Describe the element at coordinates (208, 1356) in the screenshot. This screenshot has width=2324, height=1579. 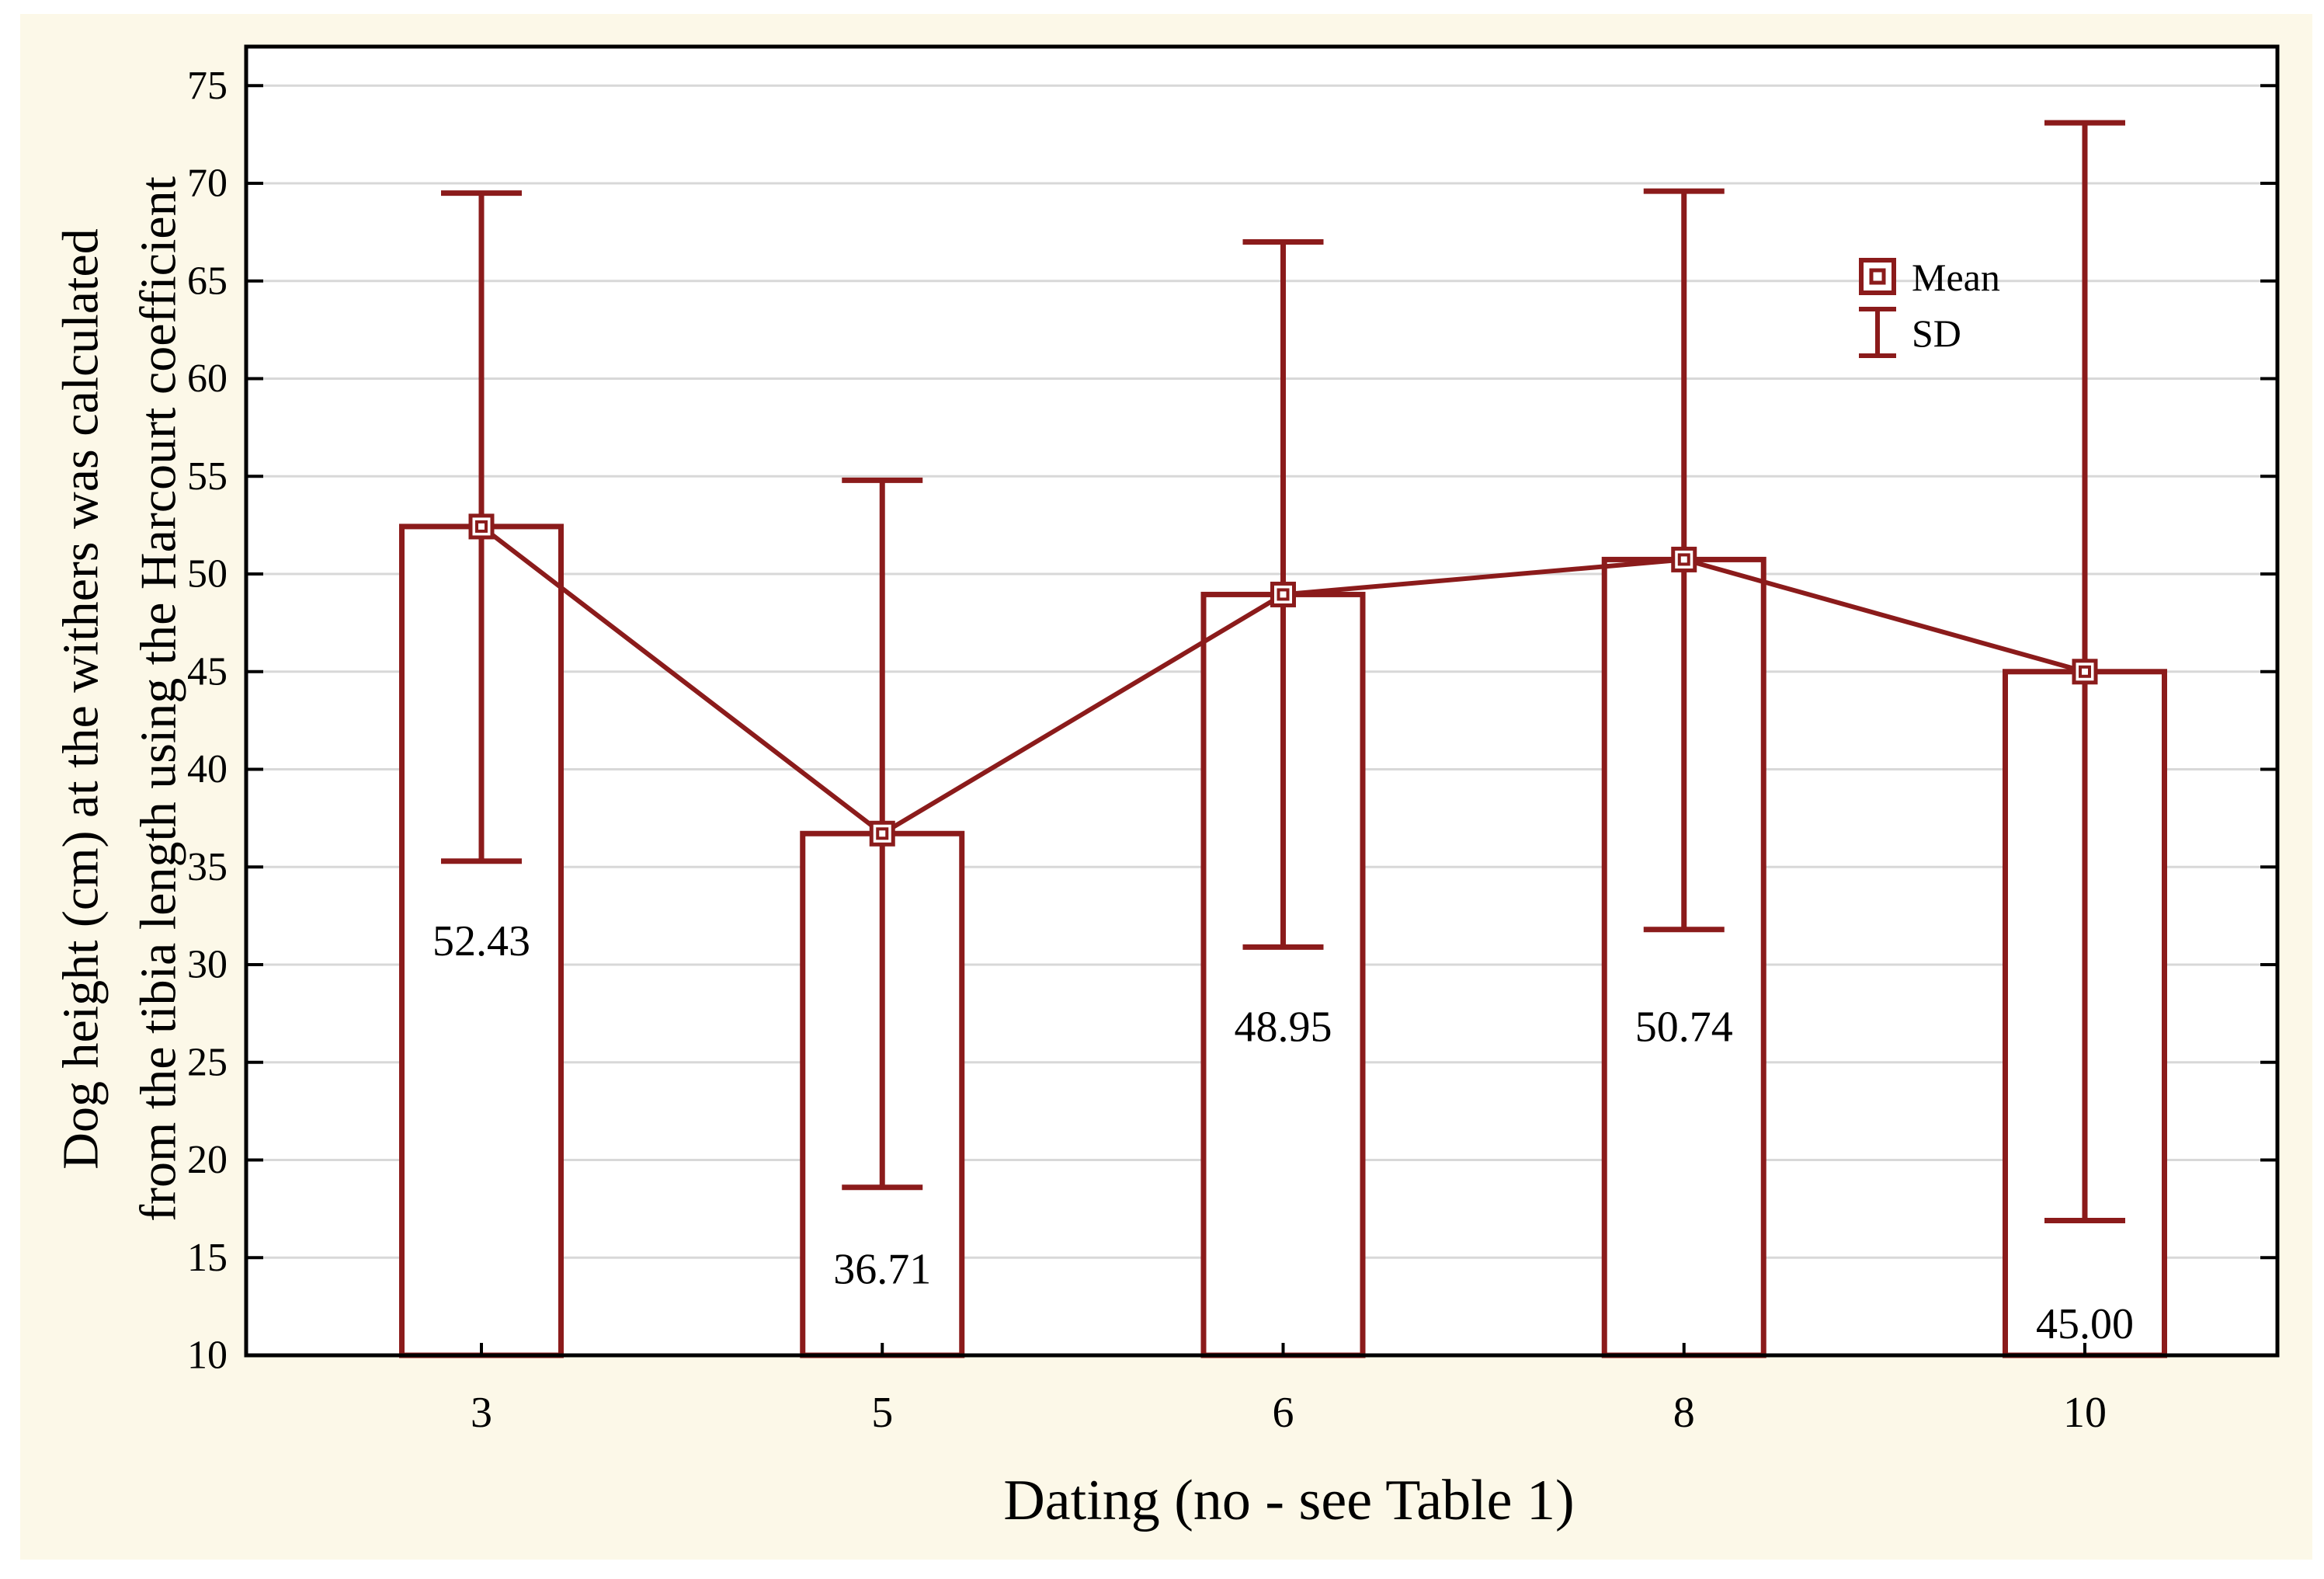
I see `y-tick-label: 10` at that location.